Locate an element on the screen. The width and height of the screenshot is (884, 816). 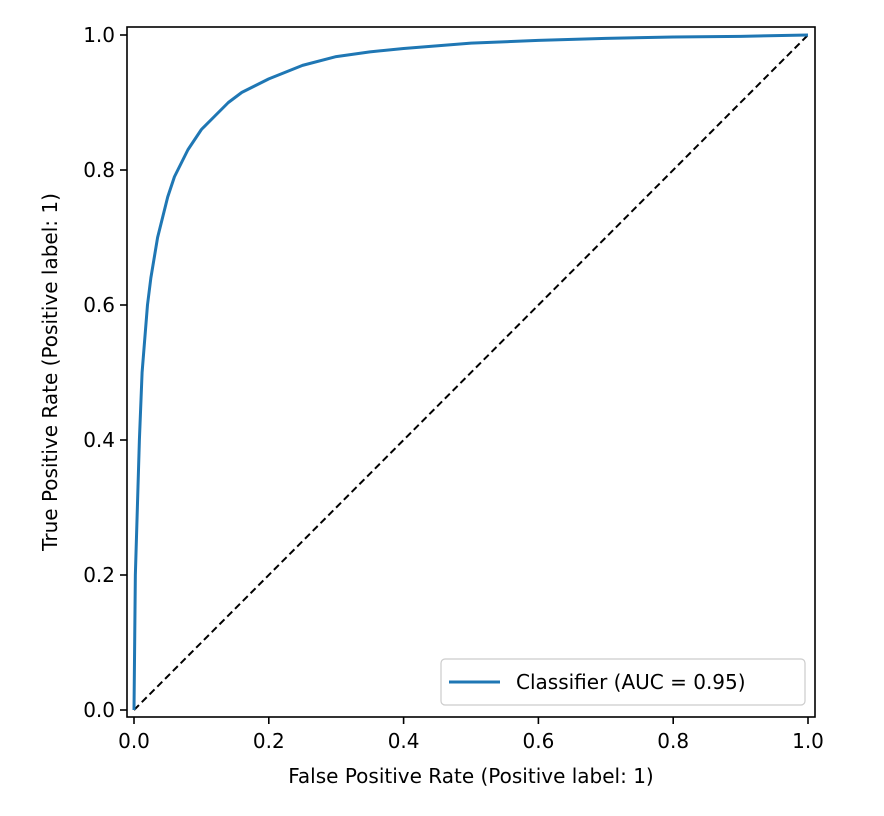
x-tick-label: 0.2 is located at coordinates (269, 741).